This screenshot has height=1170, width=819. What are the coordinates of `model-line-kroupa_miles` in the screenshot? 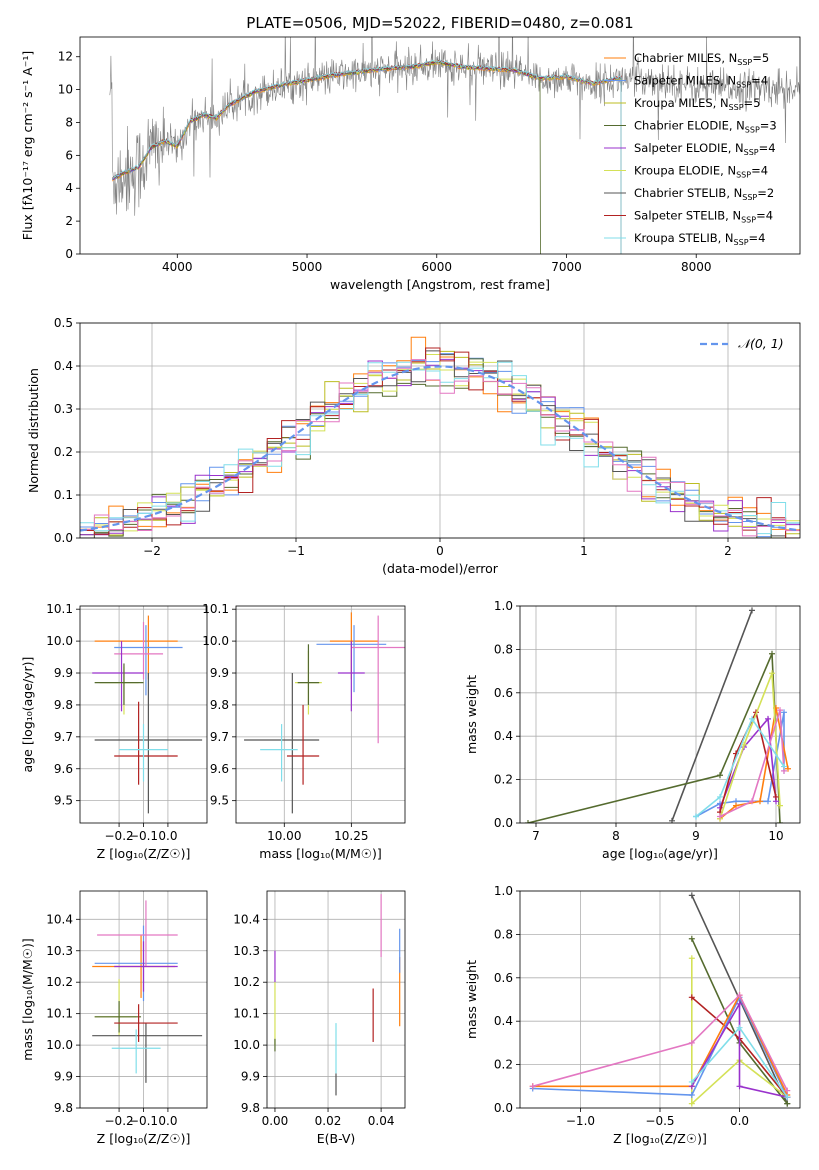 It's located at (367, 157).